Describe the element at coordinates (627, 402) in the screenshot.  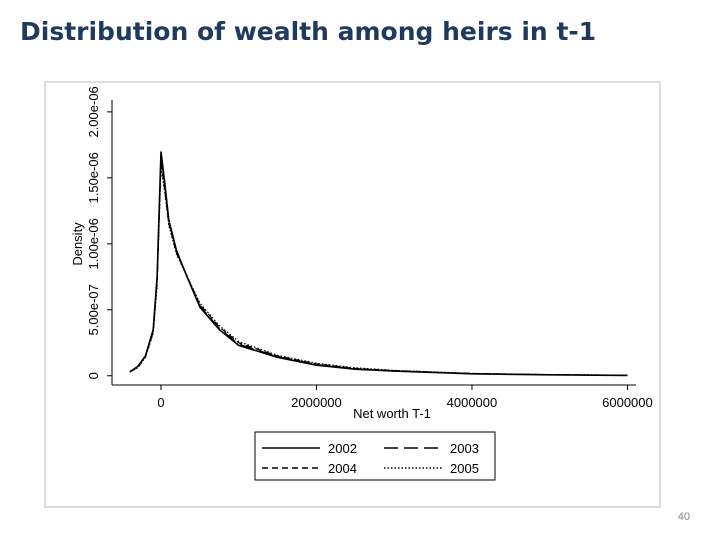
I see `x-tick-label: 6000000` at that location.